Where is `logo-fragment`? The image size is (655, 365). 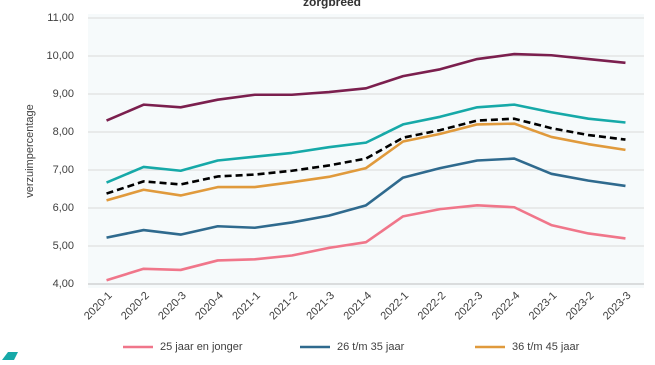 logo-fragment is located at coordinates (10, 356).